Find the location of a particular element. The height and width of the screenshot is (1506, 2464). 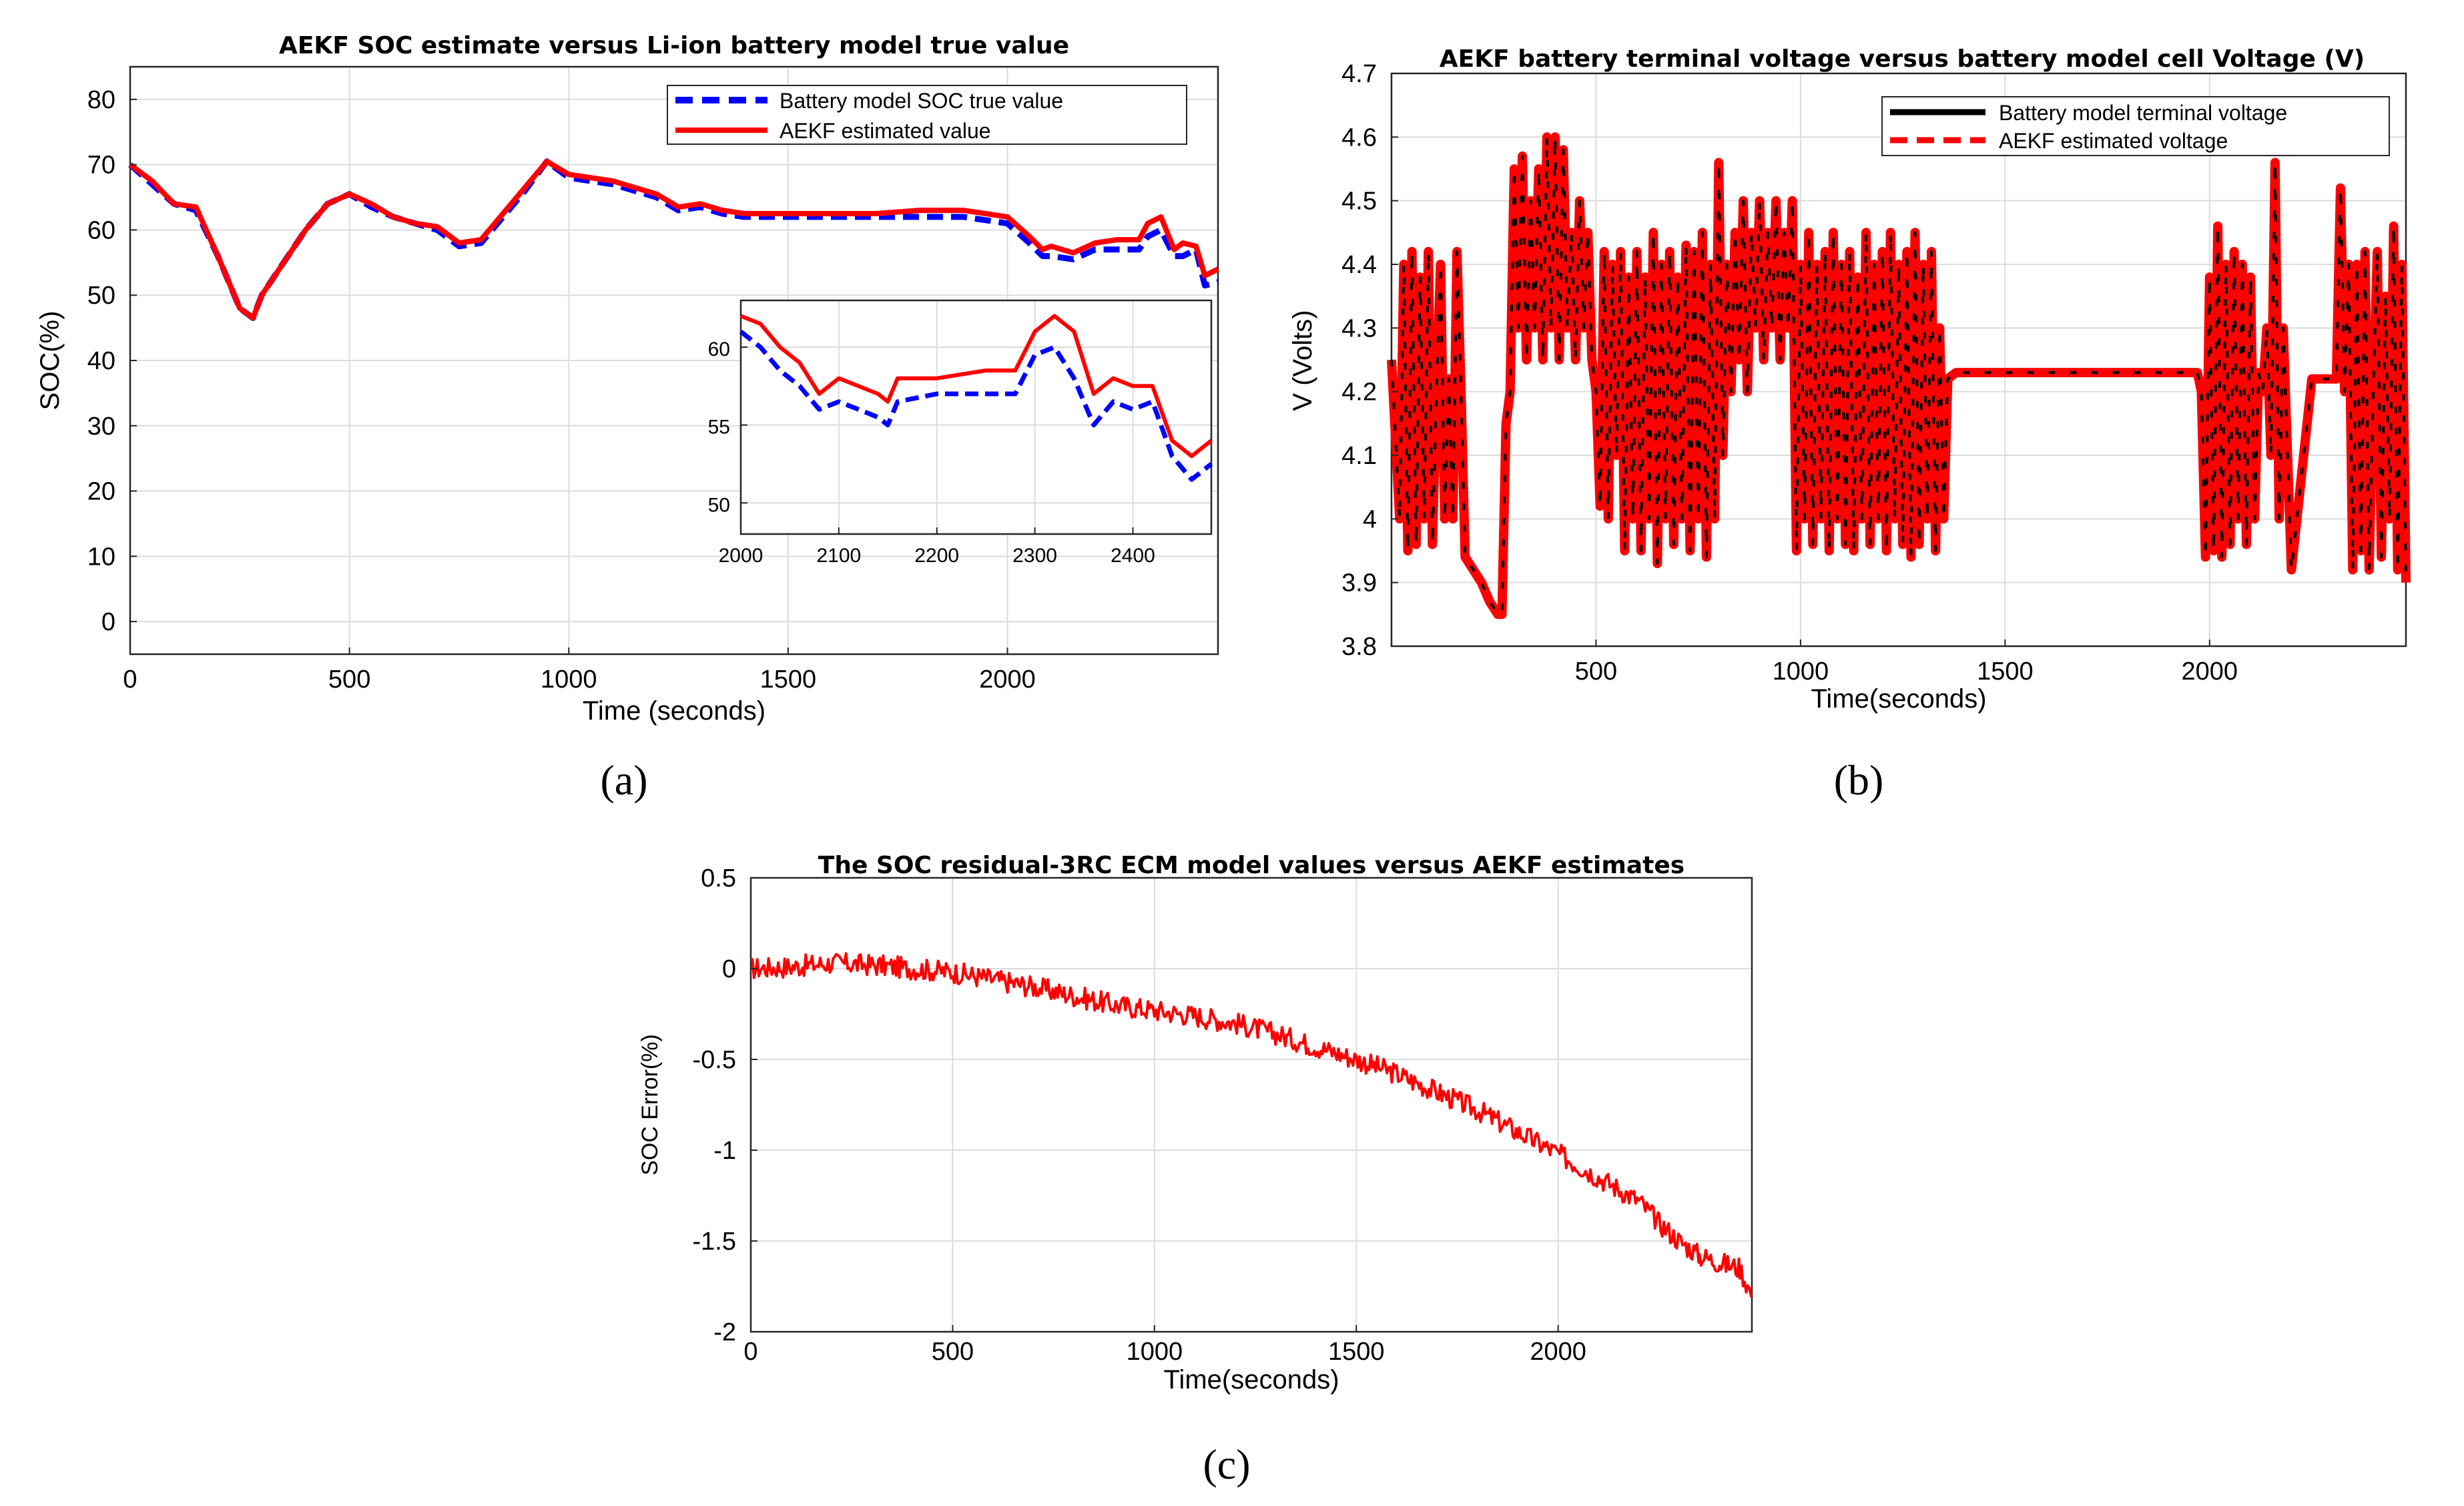

chart-c-line-residual is located at coordinates (1251, 1125).